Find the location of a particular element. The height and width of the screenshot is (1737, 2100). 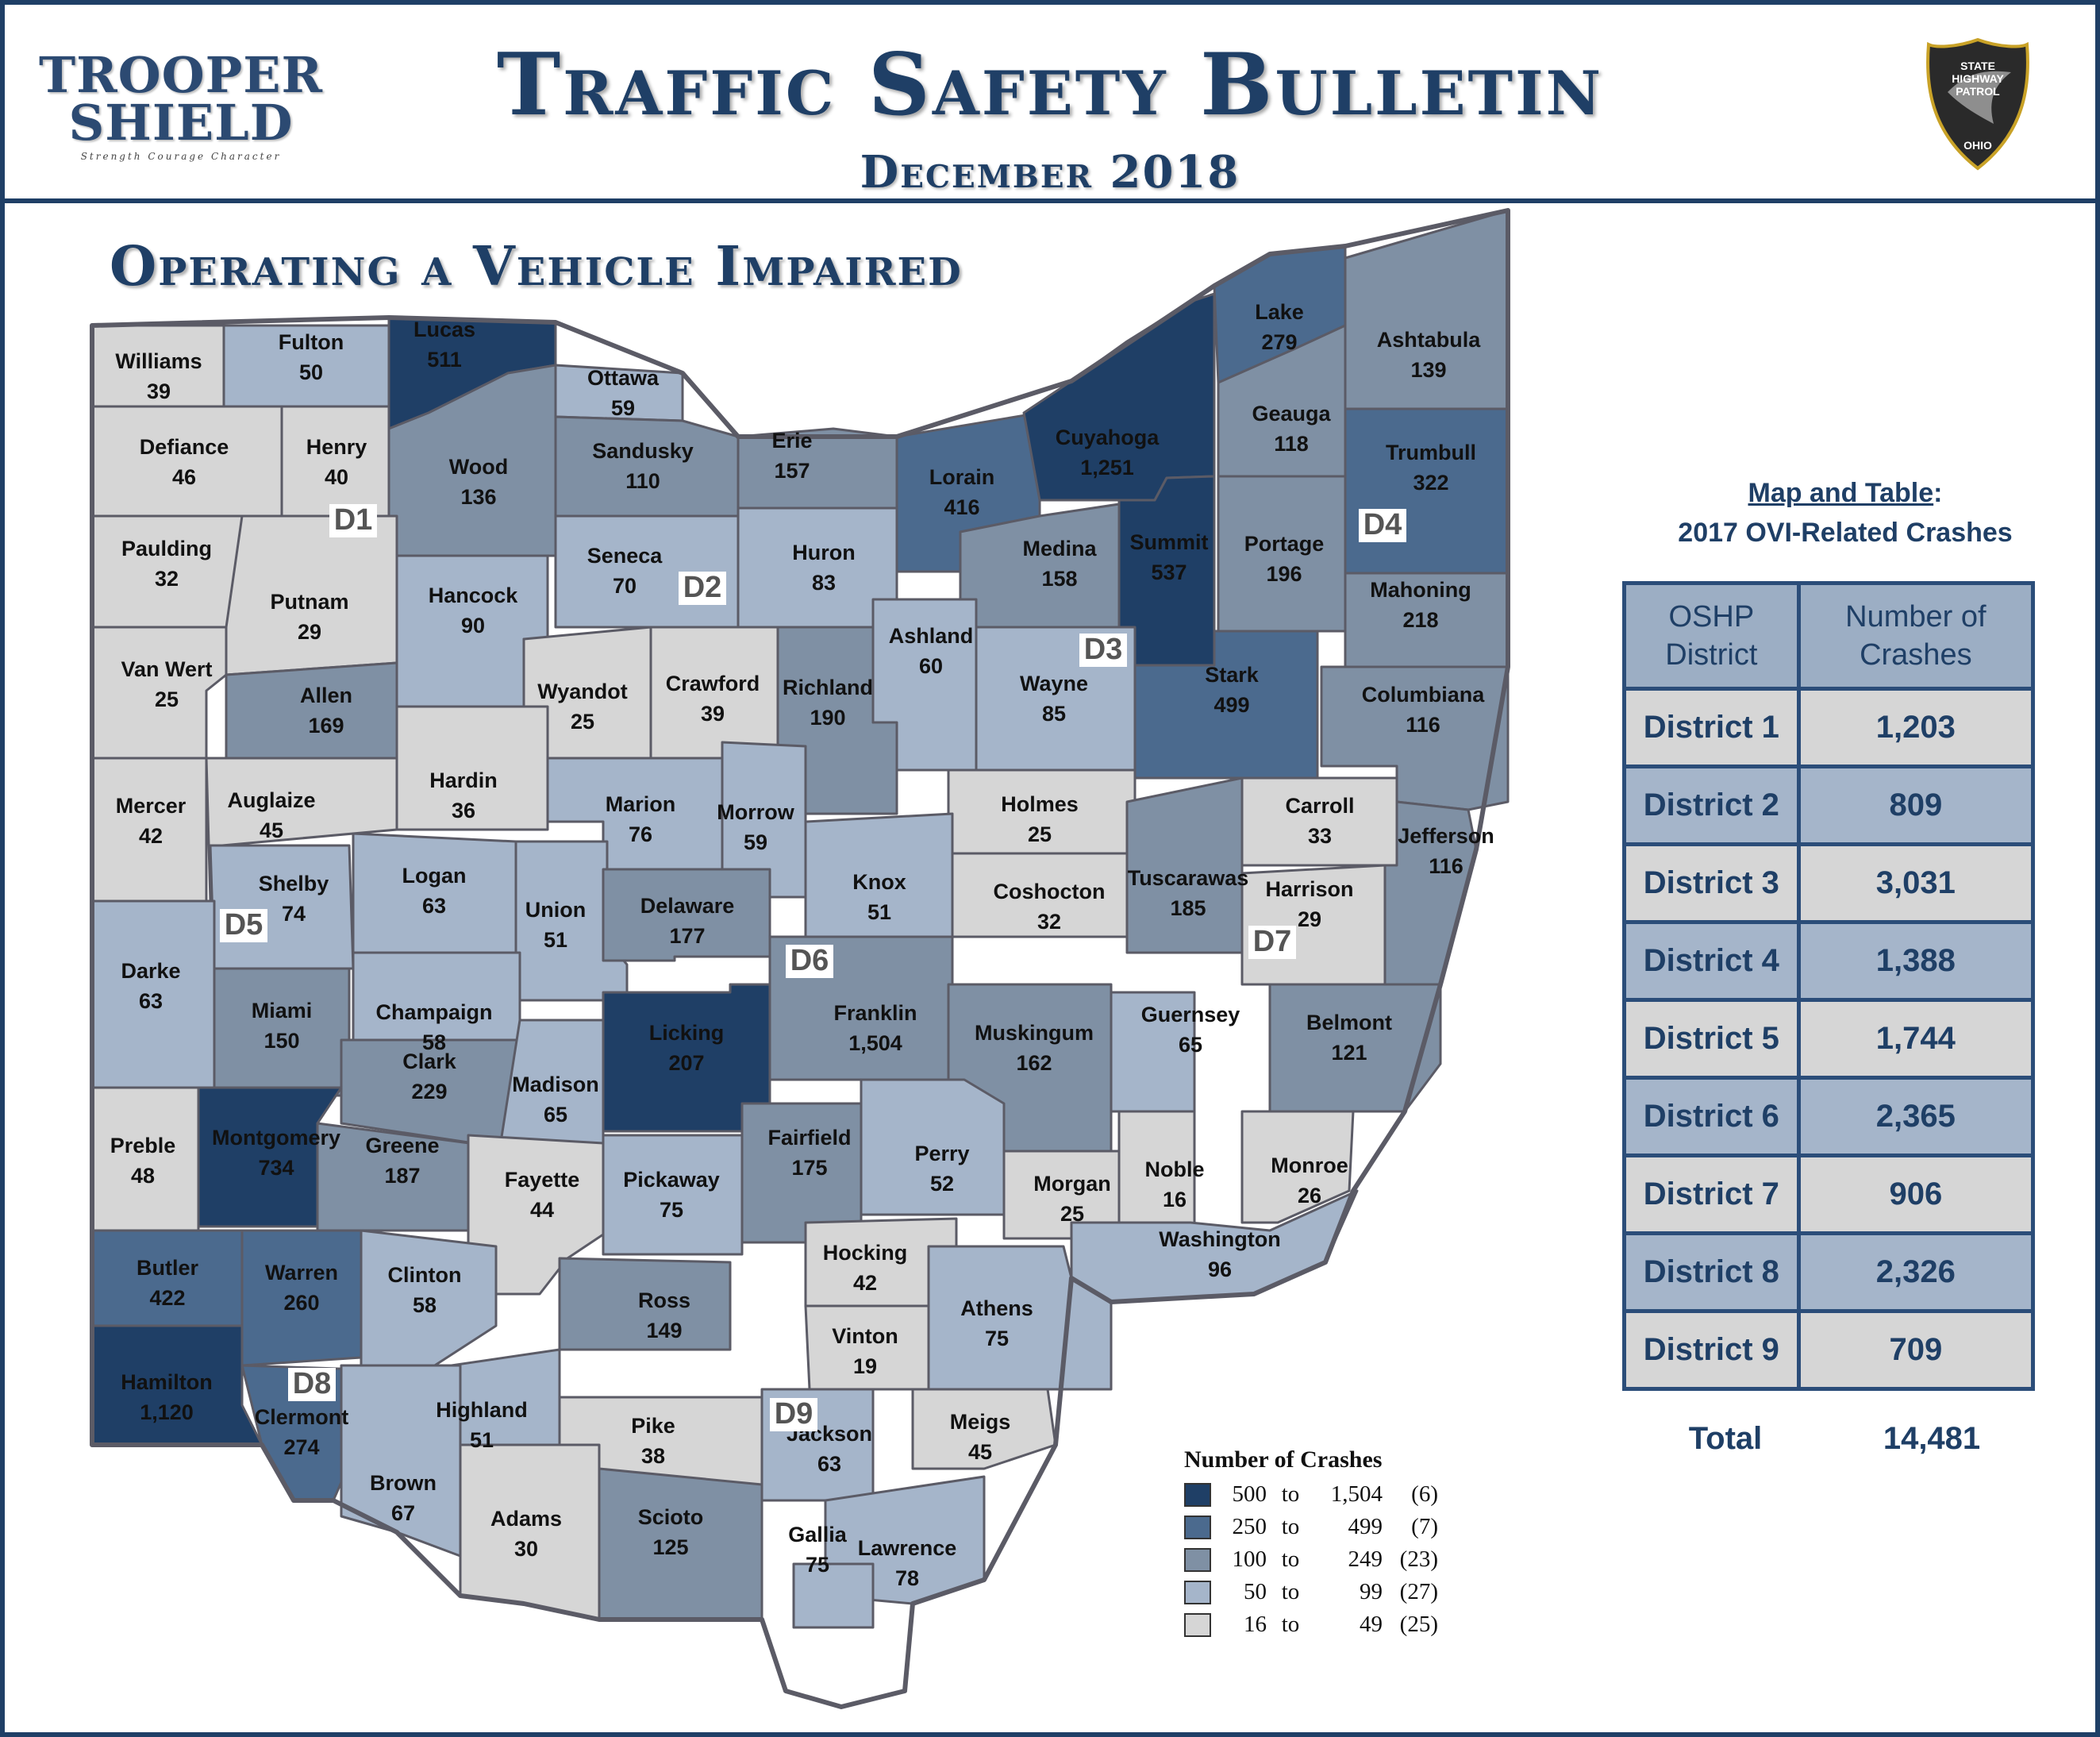

county-label-wyandot: Wyandot is located at coordinates (582, 691).